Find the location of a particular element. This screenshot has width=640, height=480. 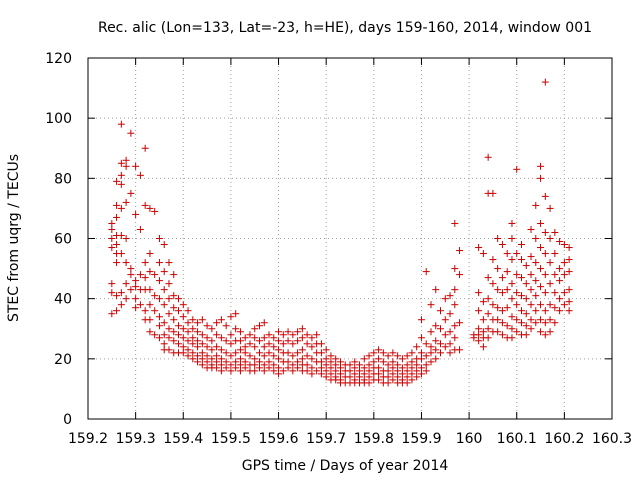

y-tick-label: 80 is located at coordinates (63, 179).